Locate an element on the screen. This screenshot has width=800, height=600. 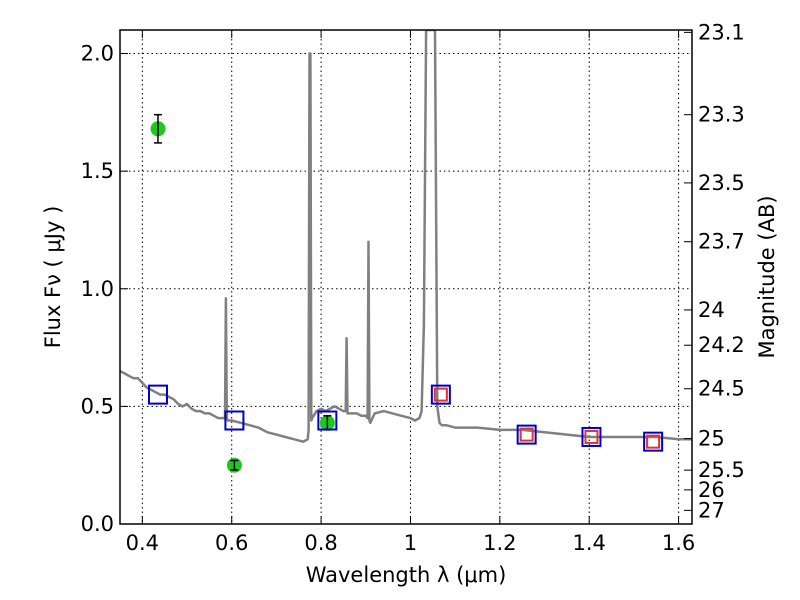
x-tick-label: 1.4 is located at coordinates (589, 543).